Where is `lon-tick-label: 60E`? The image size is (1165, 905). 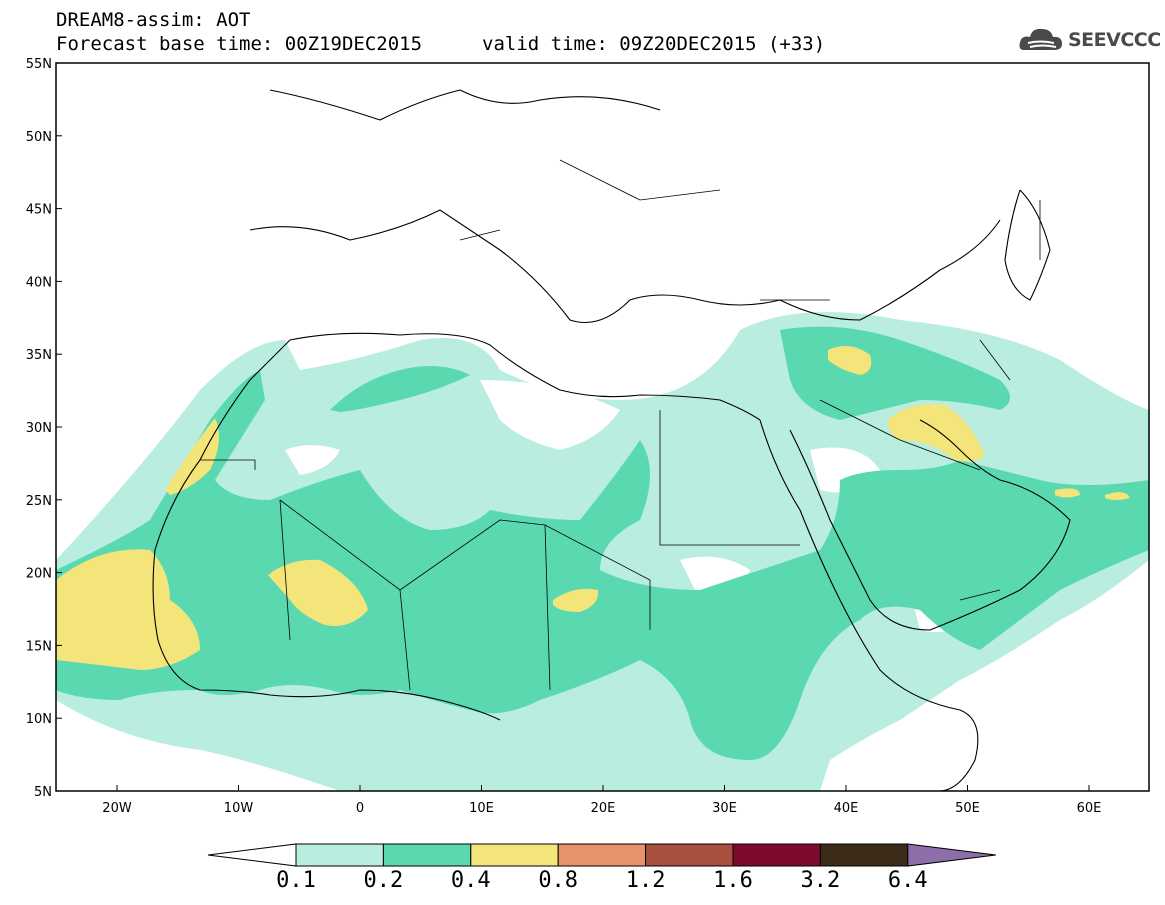
lon-tick-label: 60E is located at coordinates (1089, 808).